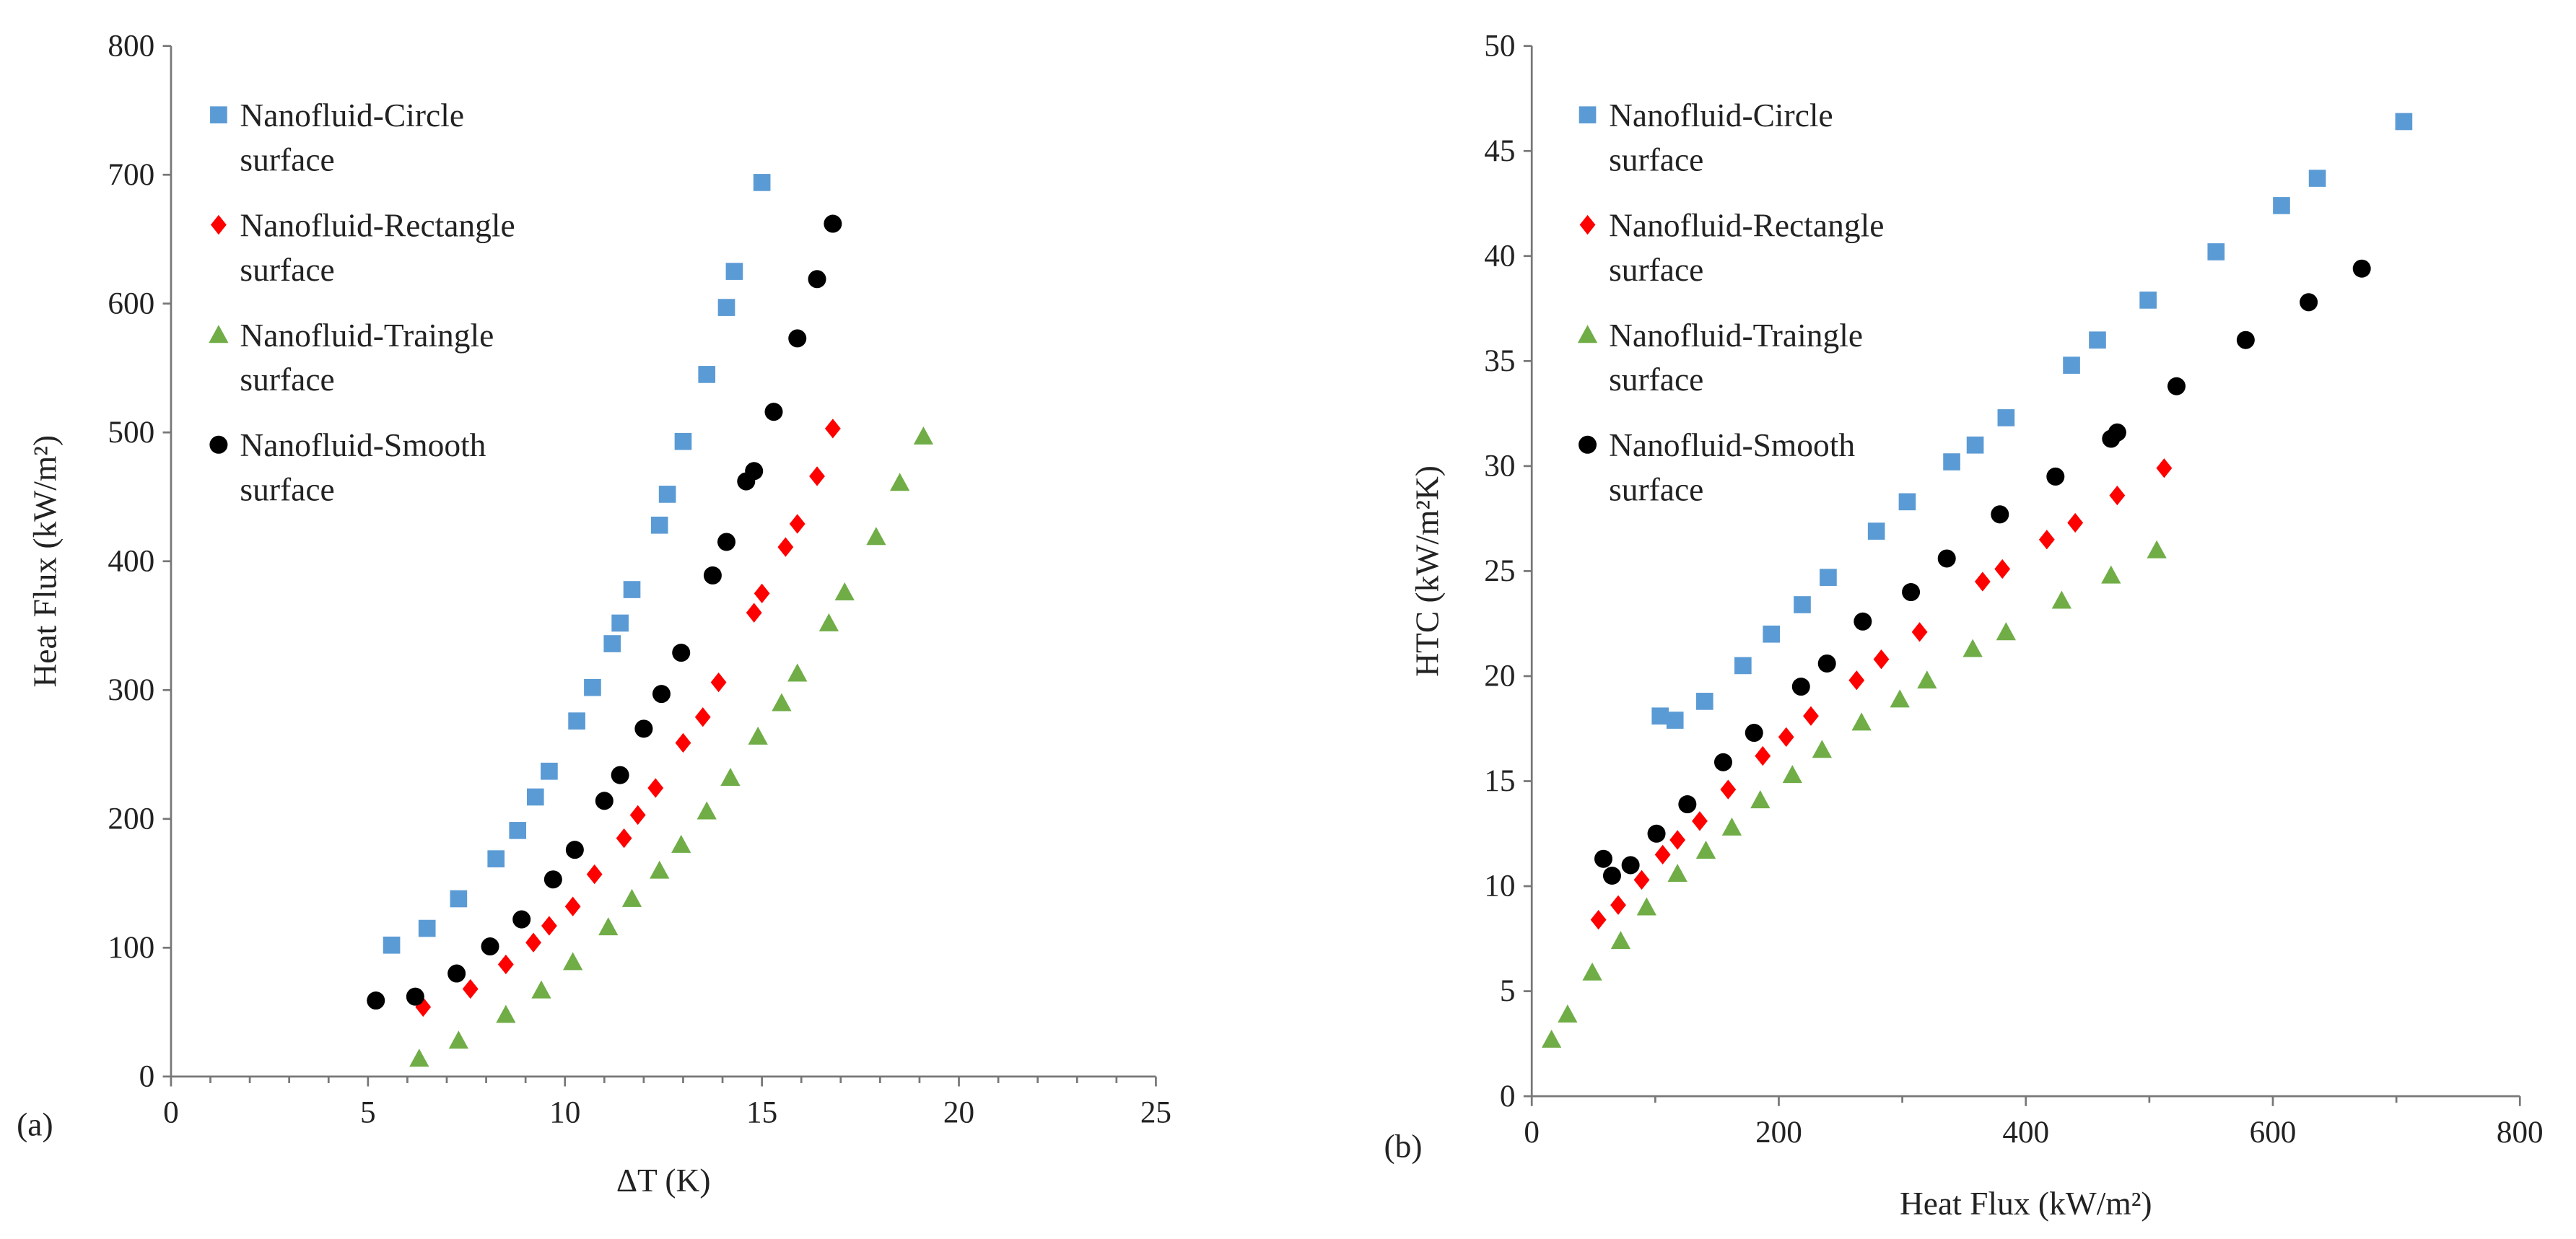 The height and width of the screenshot is (1239, 2576). What do you see at coordinates (761, 1113) in the screenshot?
I see `x-tick-label: 15` at bounding box center [761, 1113].